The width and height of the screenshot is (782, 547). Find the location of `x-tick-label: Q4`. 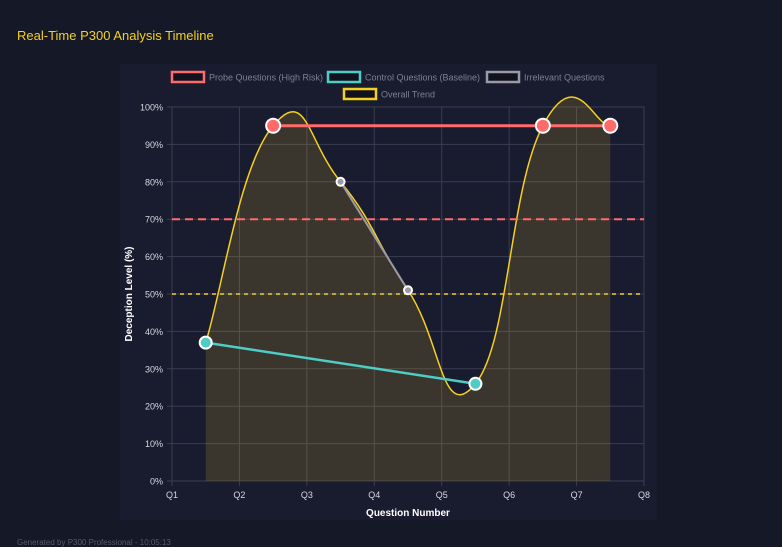

x-tick-label: Q4 is located at coordinates (374, 495).